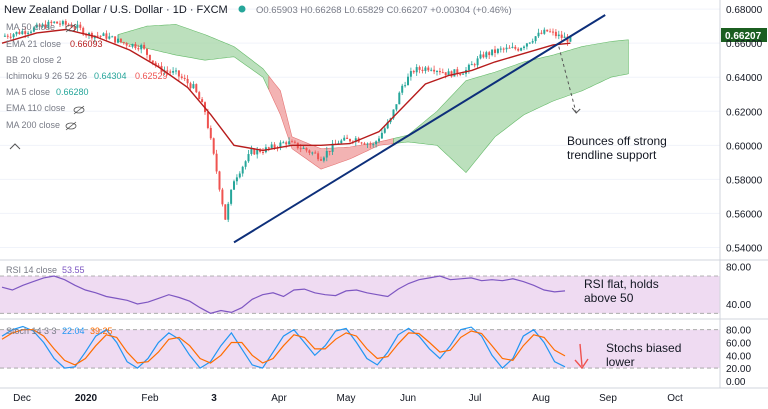 Image resolution: width=768 pixels, height=409 pixels. What do you see at coordinates (283, 347) in the screenshot?
I see `stoch-d-line` at bounding box center [283, 347].